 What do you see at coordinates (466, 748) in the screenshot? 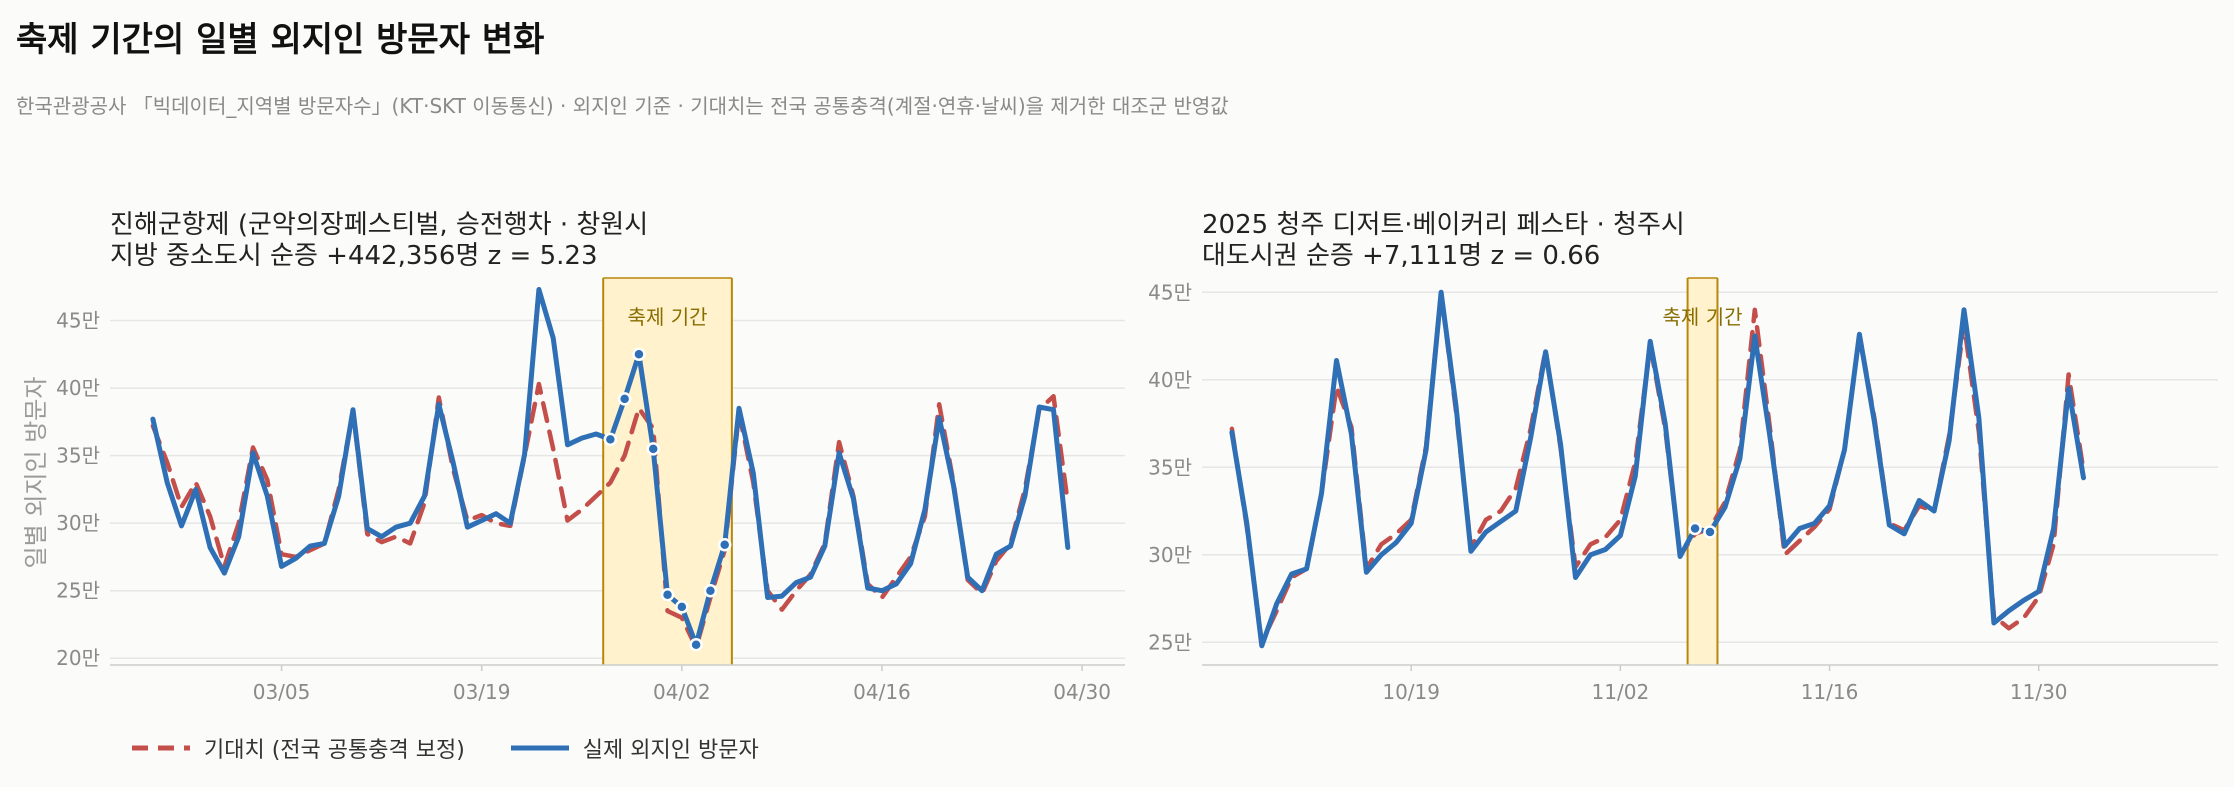
I see `legend: 기대치 (전국 공통충격 보정) 실제 외지인 방문자` at bounding box center [466, 748].